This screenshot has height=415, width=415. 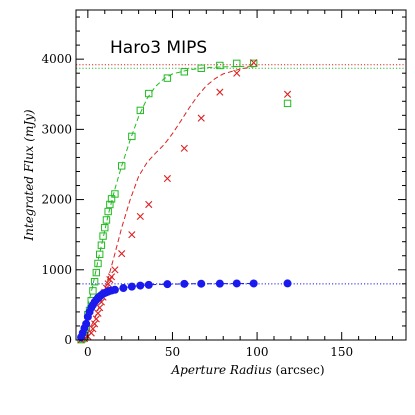 I want to click on x-tick-label-50: 50, so click(x=172, y=352).